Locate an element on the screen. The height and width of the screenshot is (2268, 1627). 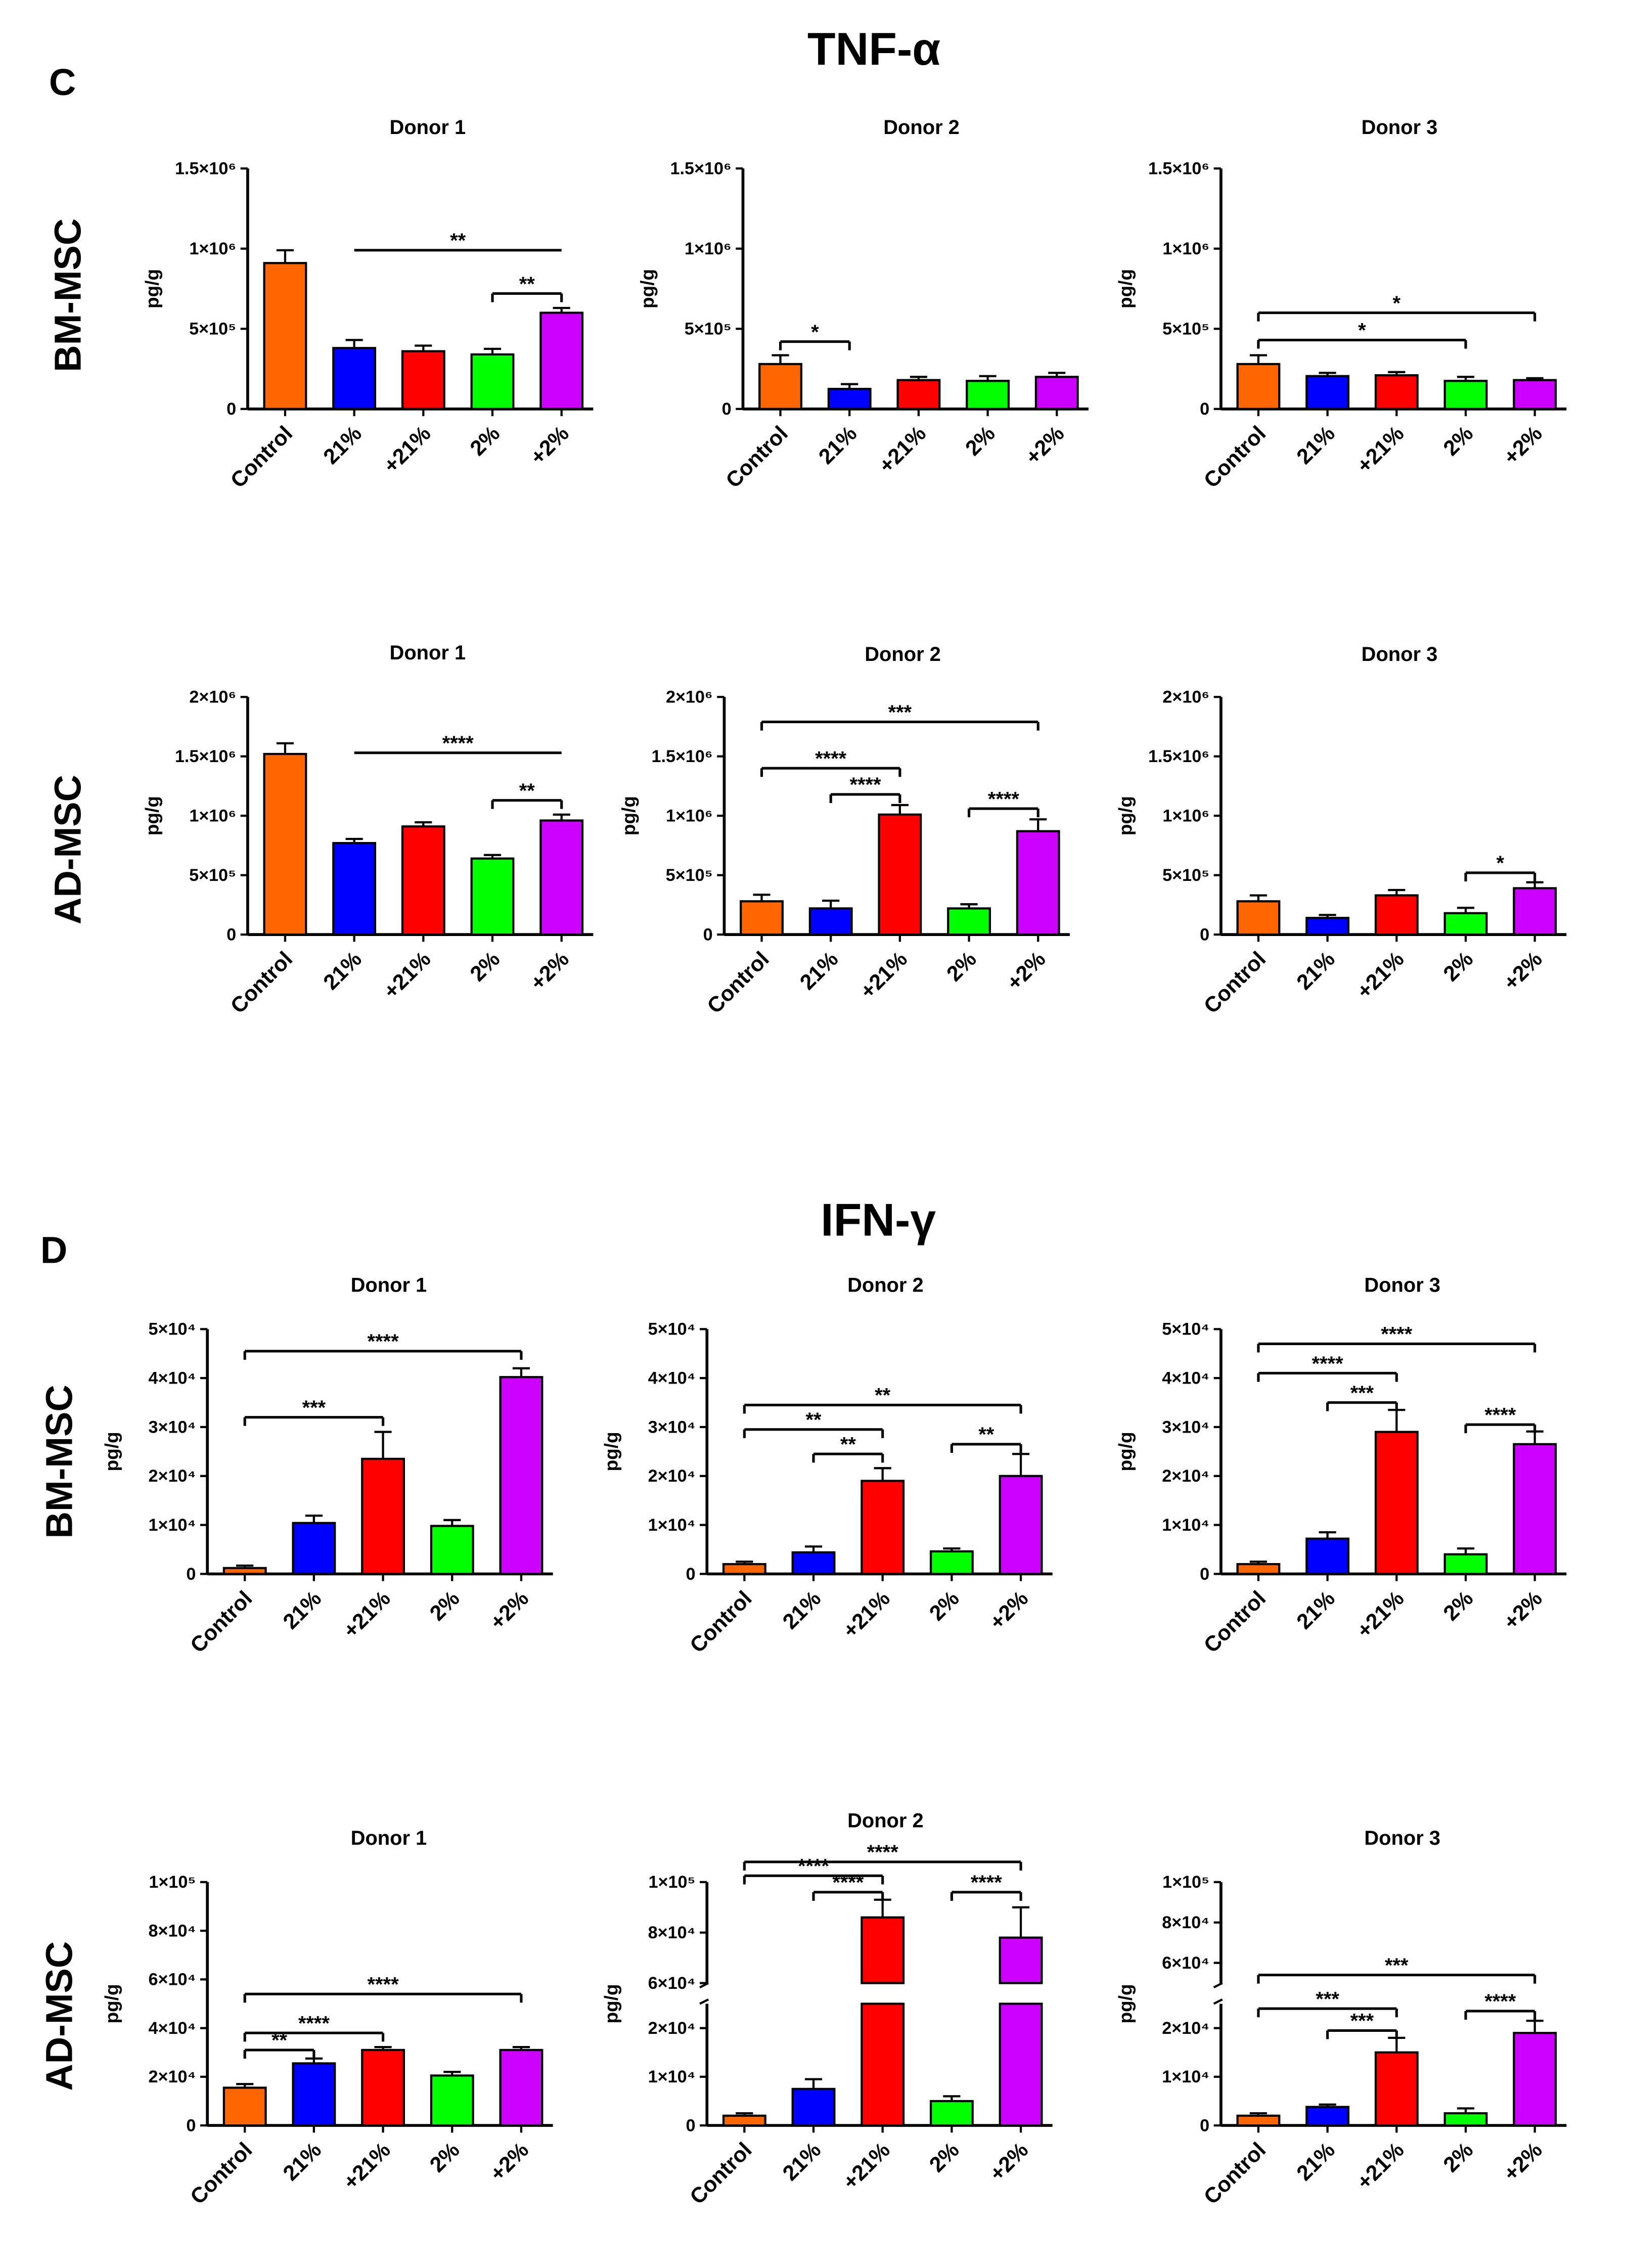
chart-title: Donor 1 is located at coordinates (428, 127).